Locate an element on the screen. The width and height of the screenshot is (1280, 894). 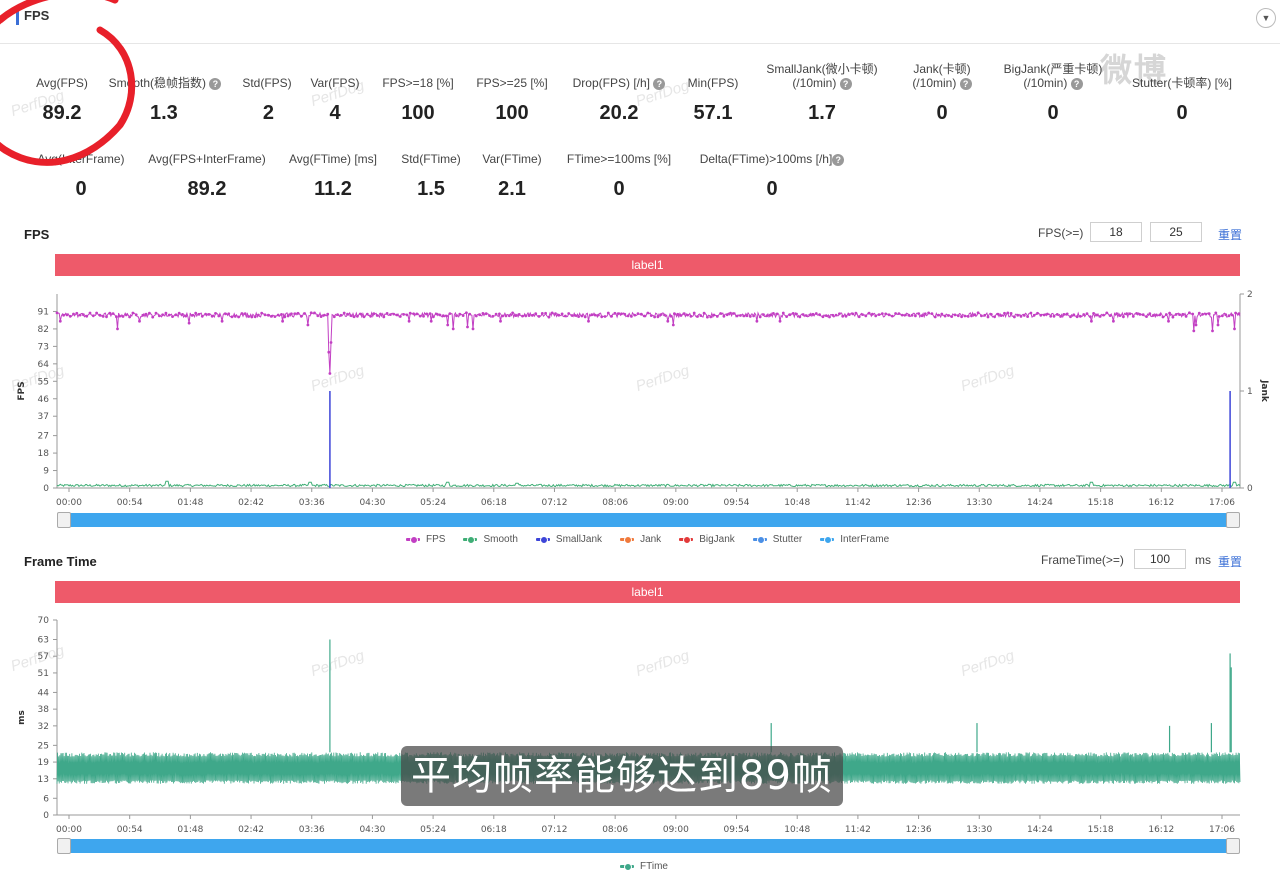
fps-range-slider is located at coordinates (648, 520).